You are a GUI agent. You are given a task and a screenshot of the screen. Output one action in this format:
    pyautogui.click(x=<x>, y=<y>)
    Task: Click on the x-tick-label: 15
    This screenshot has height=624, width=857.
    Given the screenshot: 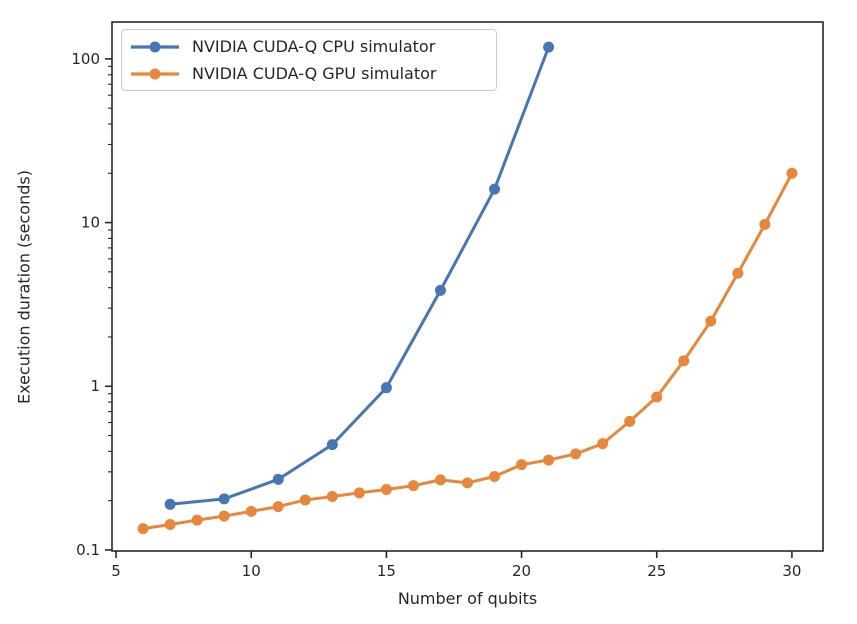 What is the action you would take?
    pyautogui.click(x=386, y=571)
    